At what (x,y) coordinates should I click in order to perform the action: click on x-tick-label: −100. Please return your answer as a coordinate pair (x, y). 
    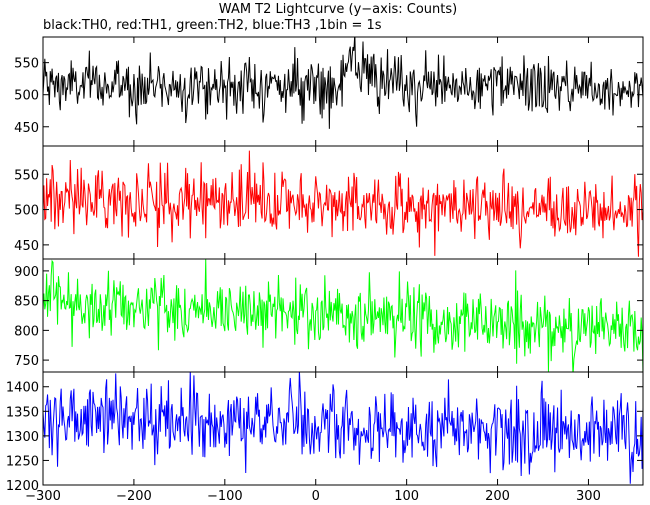
    Looking at the image, I should click on (225, 496).